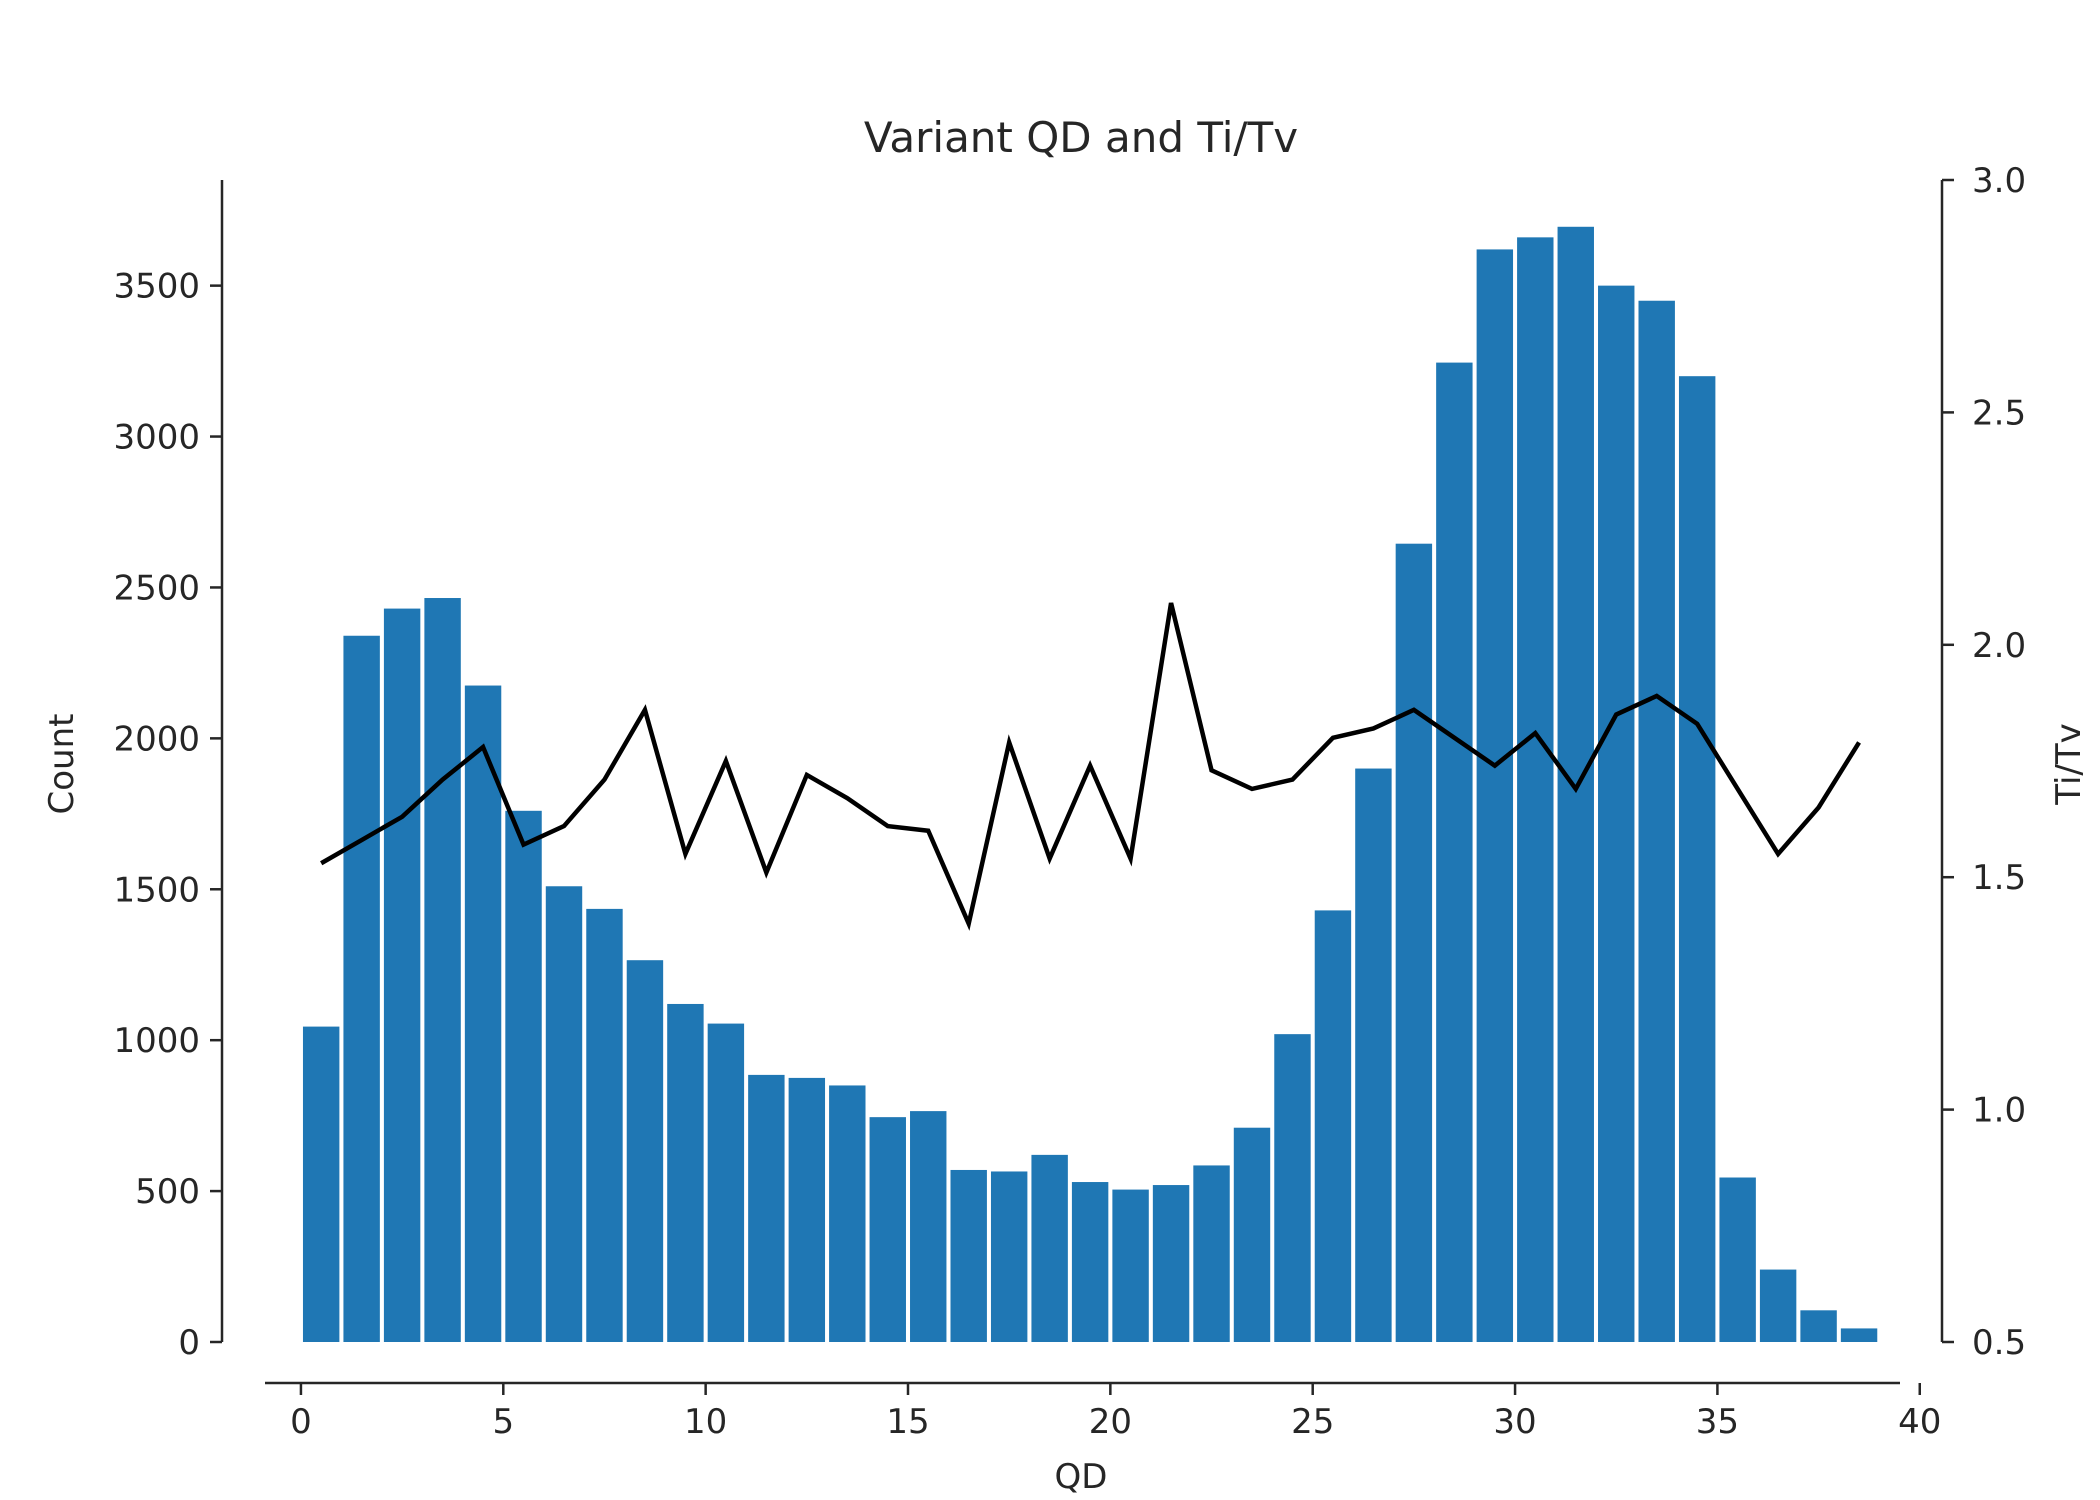 This screenshot has width=2100, height=1500. Describe the element at coordinates (1999, 878) in the screenshot. I see `y2-tick-label: 1.5` at that location.